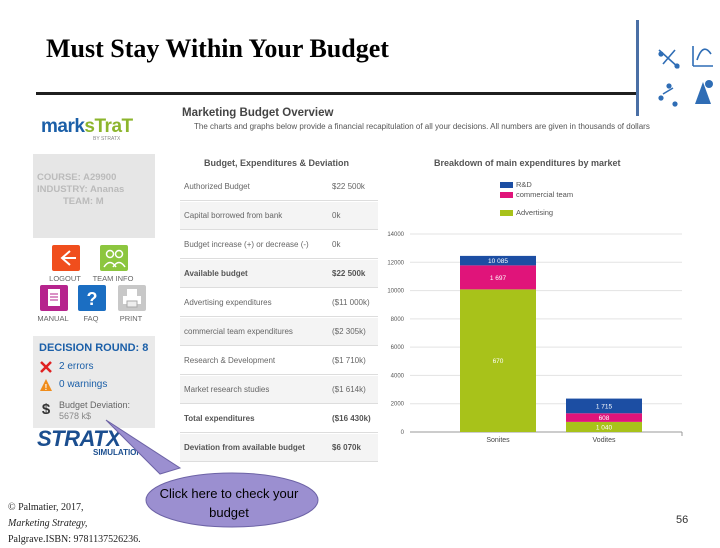  I want to click on bar-data-label: 670, so click(498, 361).